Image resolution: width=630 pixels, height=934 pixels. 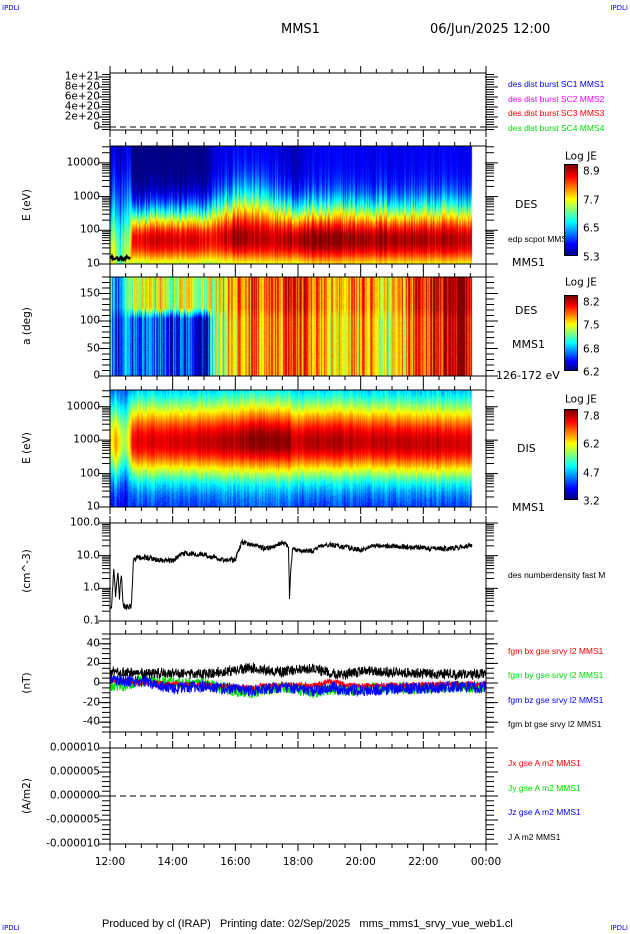 I want to click on des-energy-spectrogram-frame, so click(x=298, y=205).